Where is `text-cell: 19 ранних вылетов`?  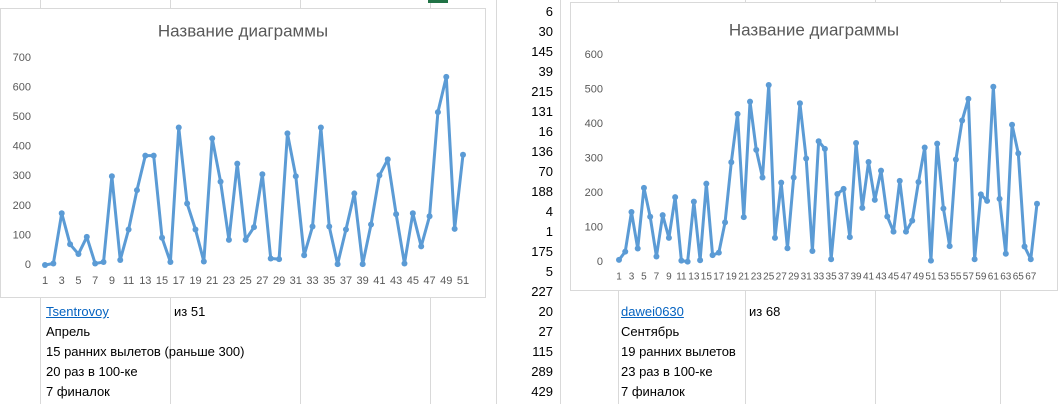
text-cell: 19 ранних вылетов is located at coordinates (678, 351).